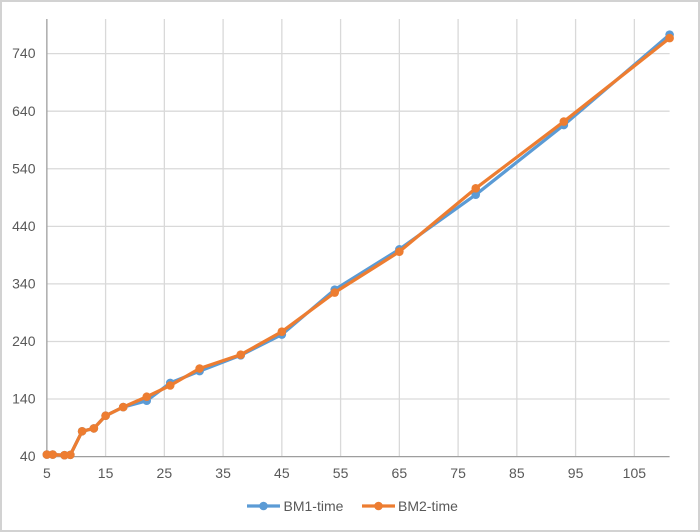 This screenshot has width=700, height=532. I want to click on svg-text: 55, so click(341, 473).